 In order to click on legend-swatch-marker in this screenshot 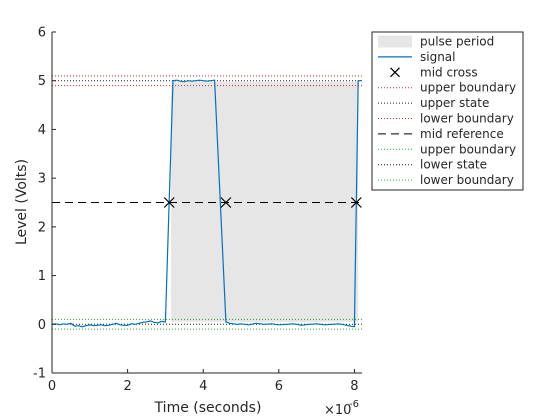, I will do `click(395, 72)`.